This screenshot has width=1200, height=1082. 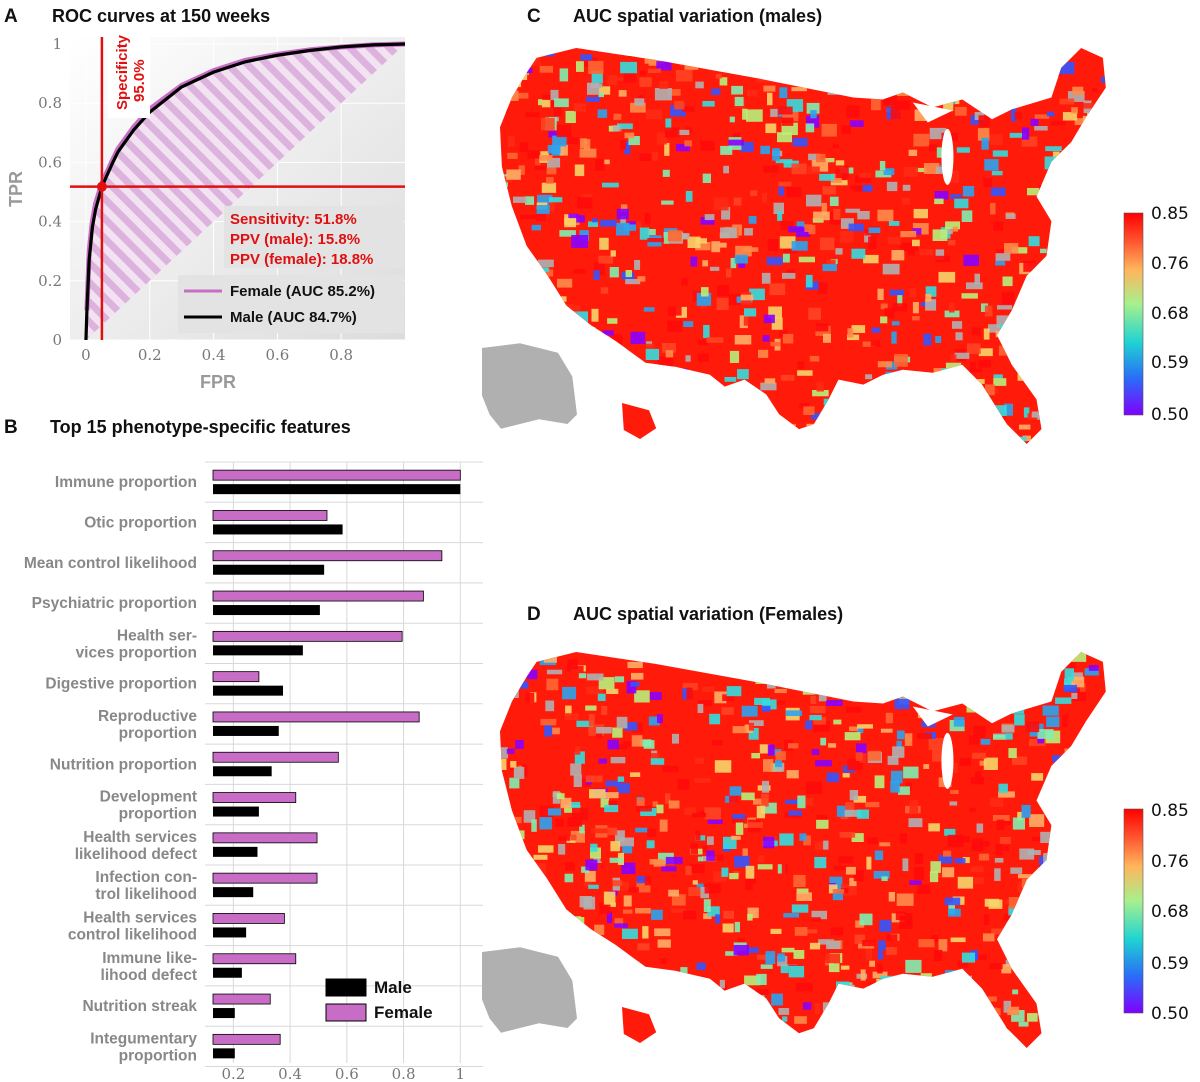 I want to click on feature-label: Health ser-, so click(x=157, y=635).